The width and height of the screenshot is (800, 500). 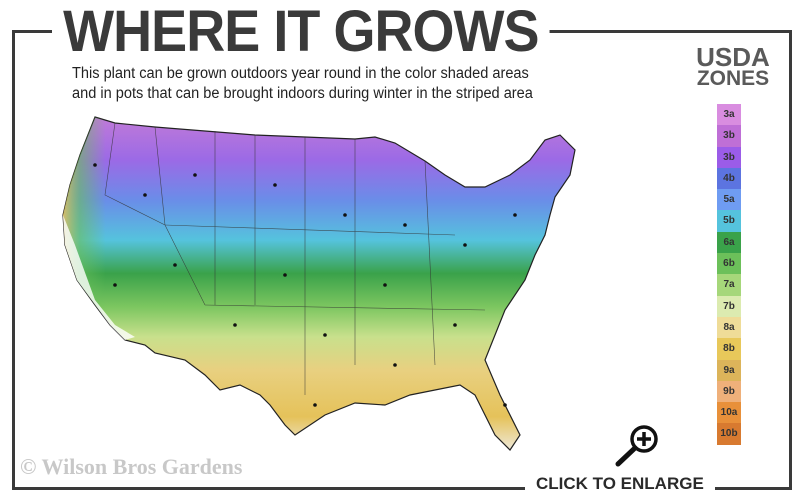 I want to click on legend-zone-3a: 3a, so click(x=729, y=115).